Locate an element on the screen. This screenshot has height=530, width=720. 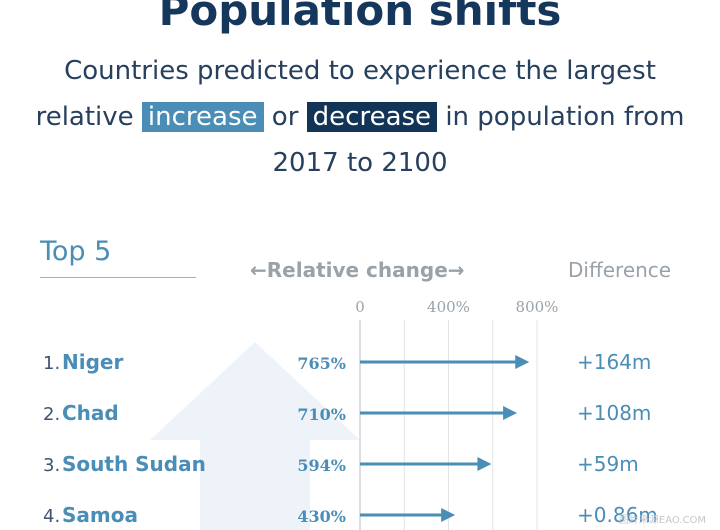
chart-grid is located at coordinates (448, 425).